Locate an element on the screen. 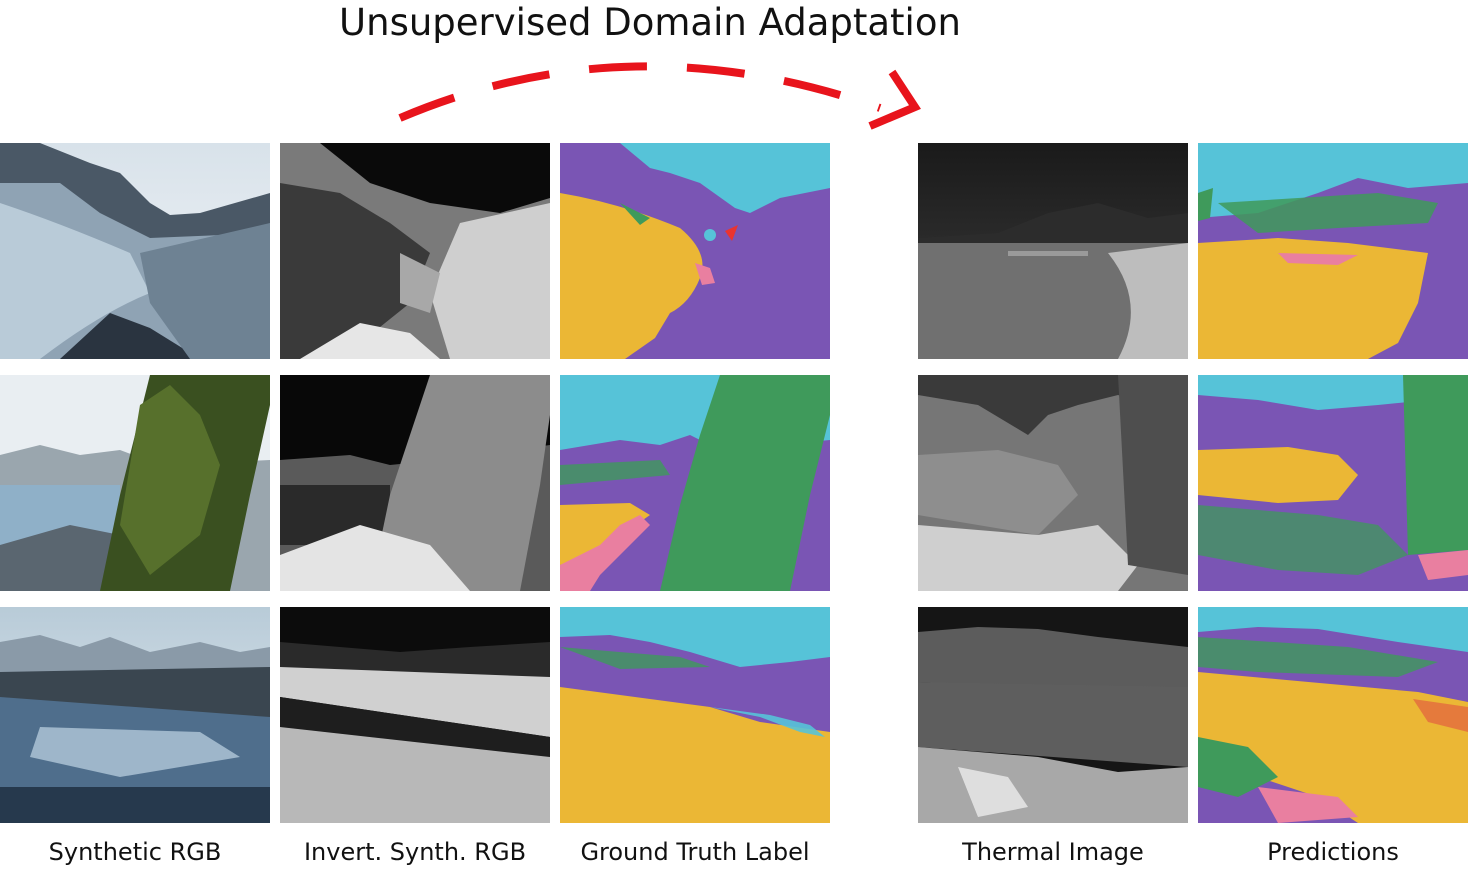 The width and height of the screenshot is (1468, 871). caption-synthetic-rgb: Synthetic RGB is located at coordinates (135, 852).